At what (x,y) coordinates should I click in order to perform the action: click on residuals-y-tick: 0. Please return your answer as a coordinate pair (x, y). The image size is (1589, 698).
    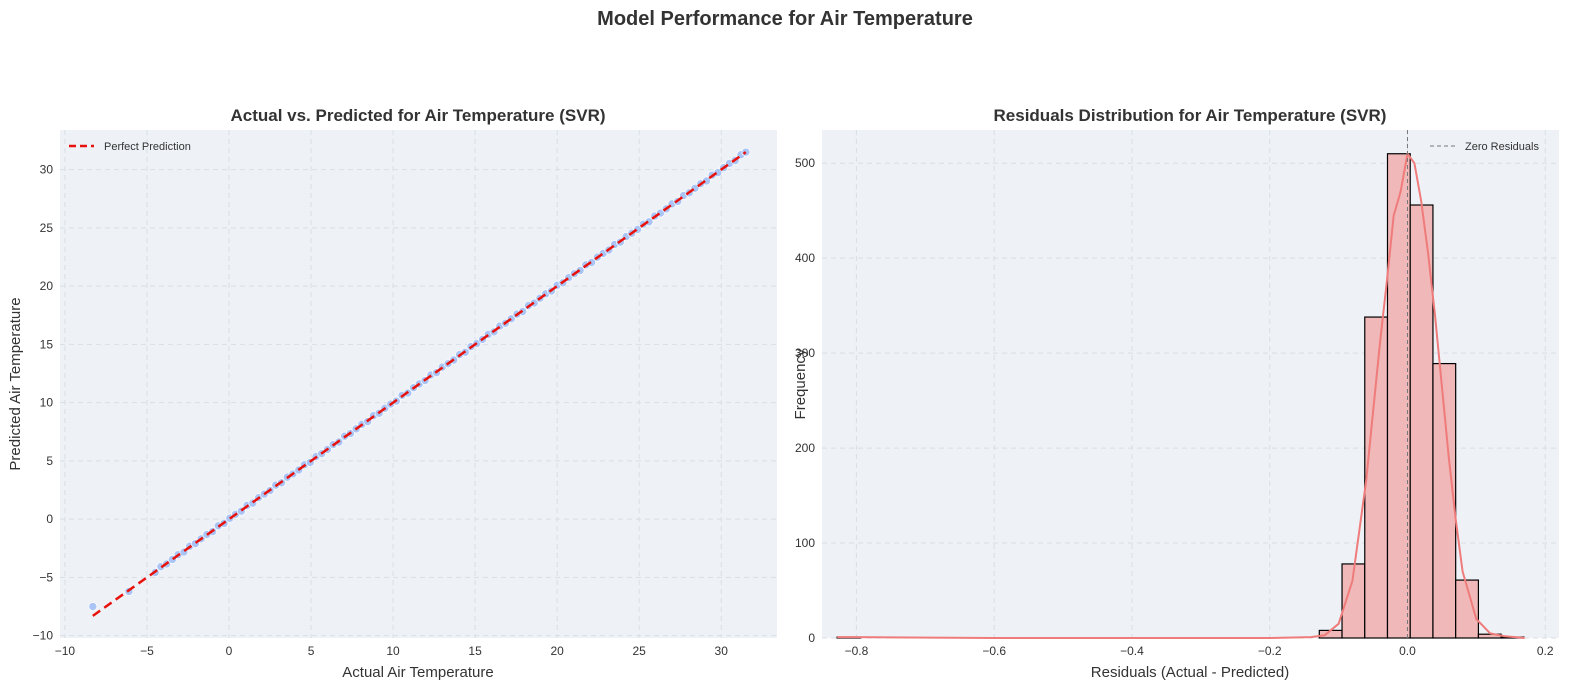
    Looking at the image, I should click on (811, 638).